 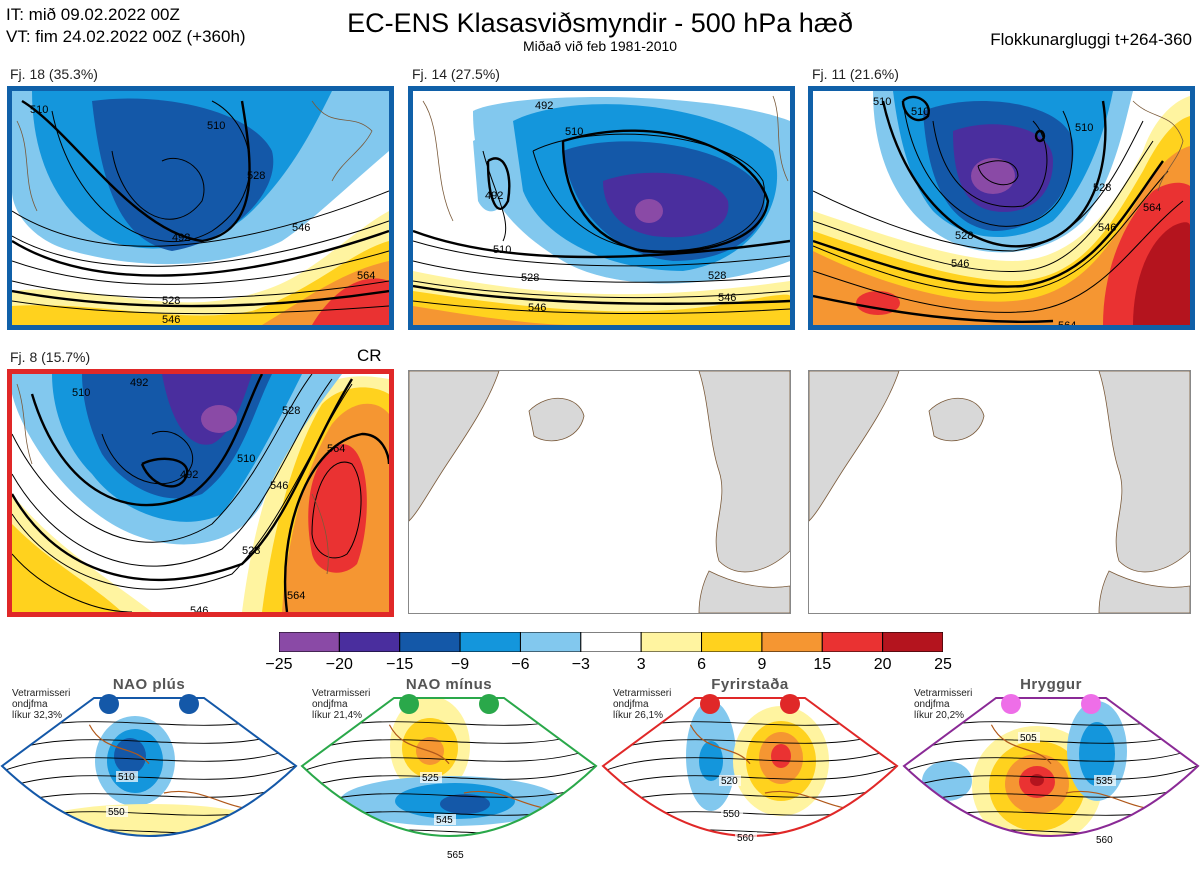 What do you see at coordinates (1104, 781) in the screenshot?
I see `regime-contour-label: 535` at bounding box center [1104, 781].